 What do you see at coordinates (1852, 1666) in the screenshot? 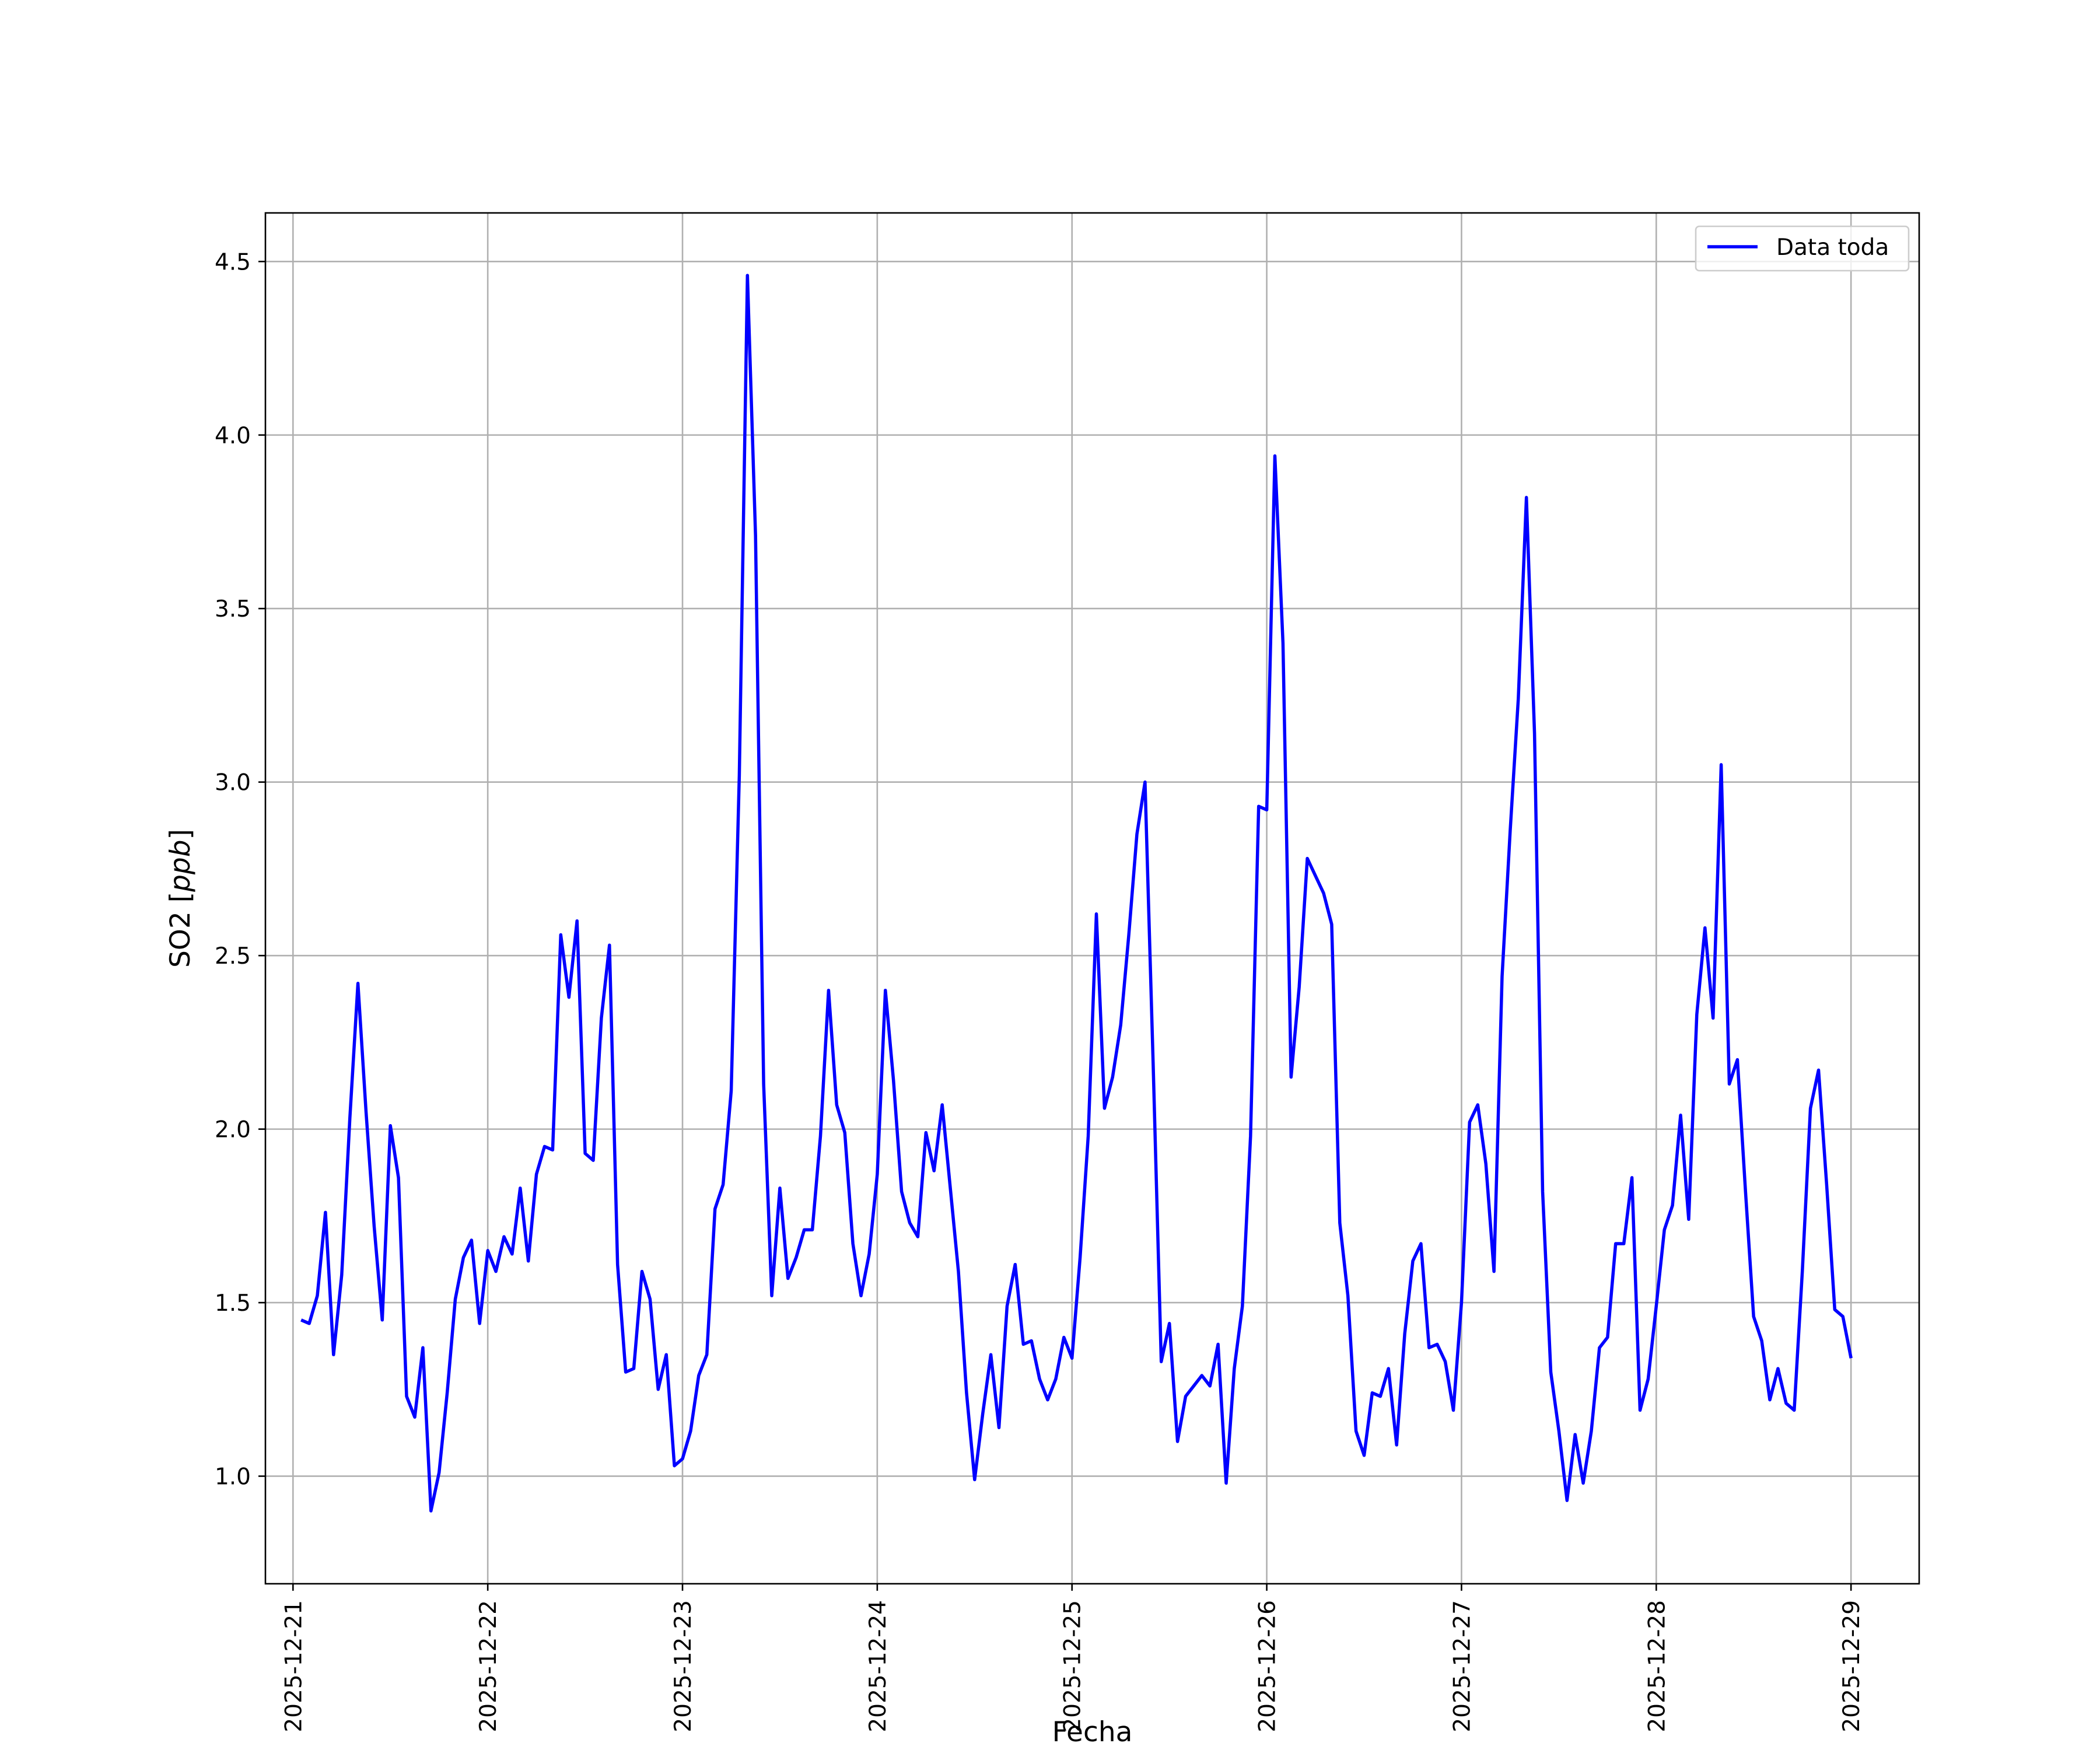
I see `x-tick-label: 2025-12-29` at bounding box center [1852, 1666].